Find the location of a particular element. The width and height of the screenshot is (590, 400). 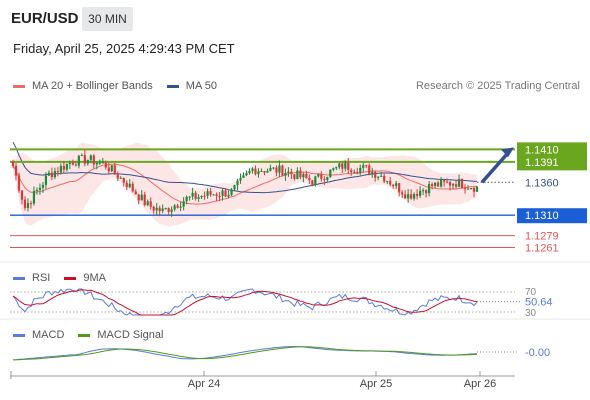

legend-rsi: RSI is located at coordinates (31, 278).